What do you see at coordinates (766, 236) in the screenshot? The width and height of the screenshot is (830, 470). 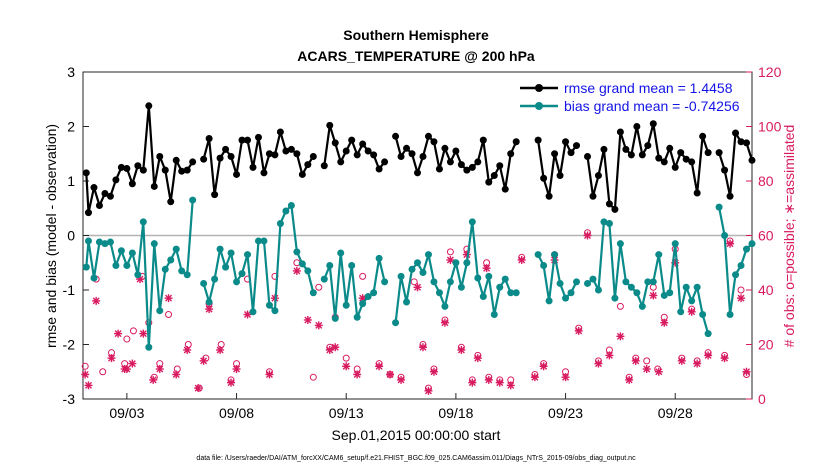 I see `y-tick-label-right: 60` at bounding box center [766, 236].